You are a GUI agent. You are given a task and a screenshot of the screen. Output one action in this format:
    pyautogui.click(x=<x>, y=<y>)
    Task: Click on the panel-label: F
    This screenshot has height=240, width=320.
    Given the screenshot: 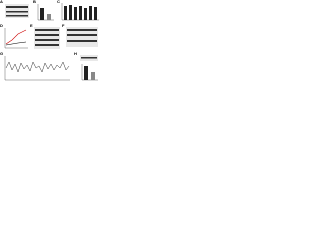 What is the action you would take?
    pyautogui.click(x=63, y=25)
    